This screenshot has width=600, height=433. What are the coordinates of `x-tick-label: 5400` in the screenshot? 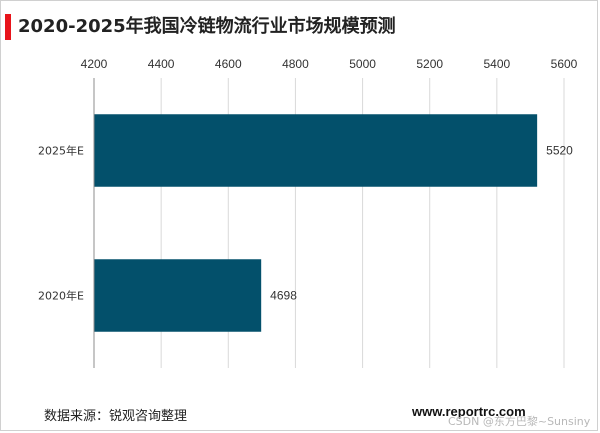 It's located at (497, 64).